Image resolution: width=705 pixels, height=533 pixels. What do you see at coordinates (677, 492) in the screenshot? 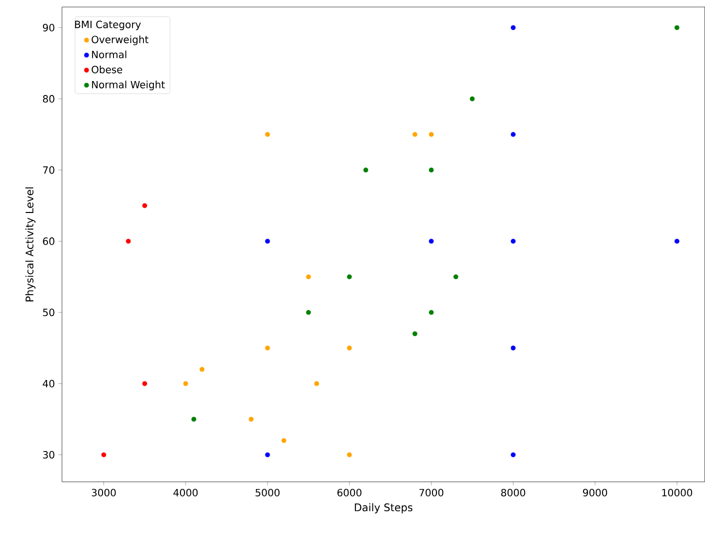
I see `x-tick-label: 10000` at bounding box center [677, 492].